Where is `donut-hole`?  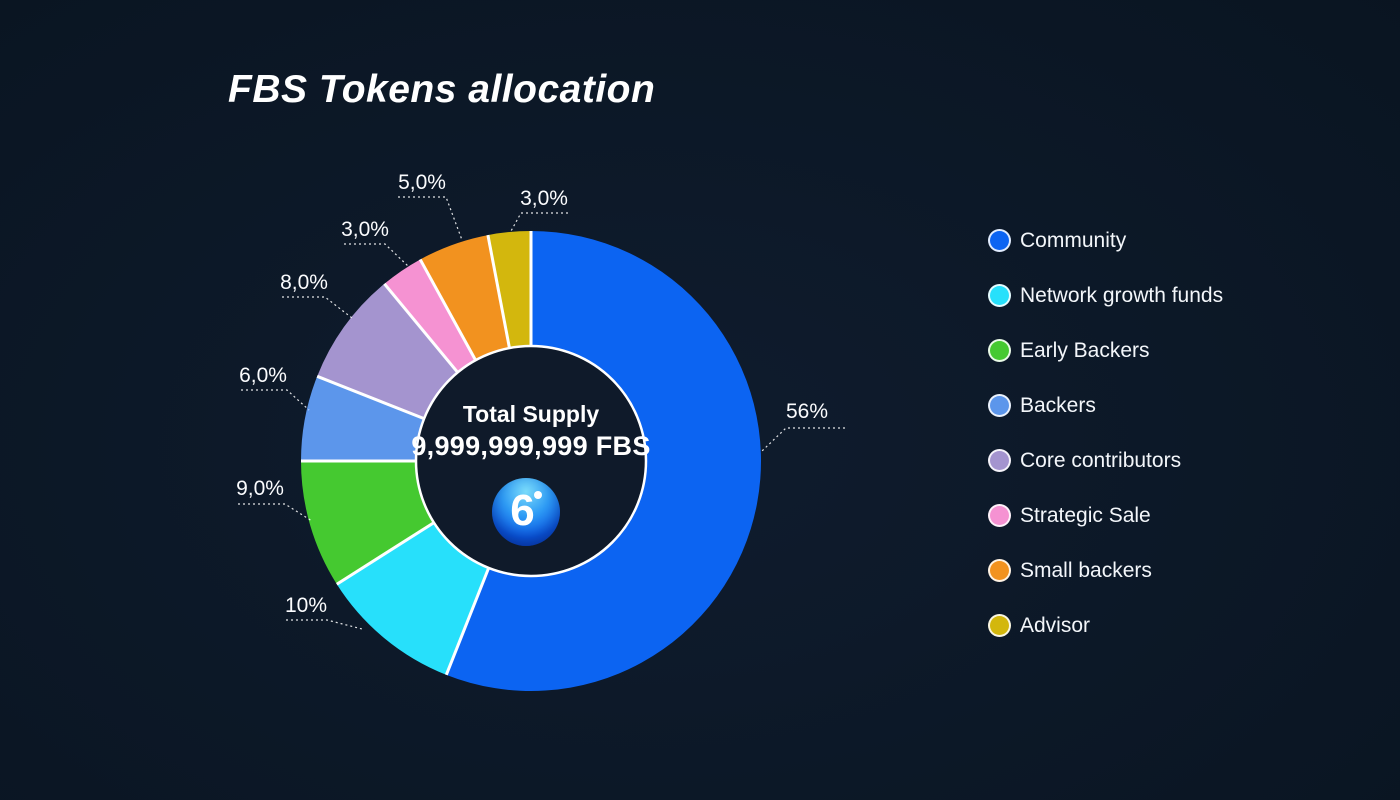
donut-hole is located at coordinates (531, 461).